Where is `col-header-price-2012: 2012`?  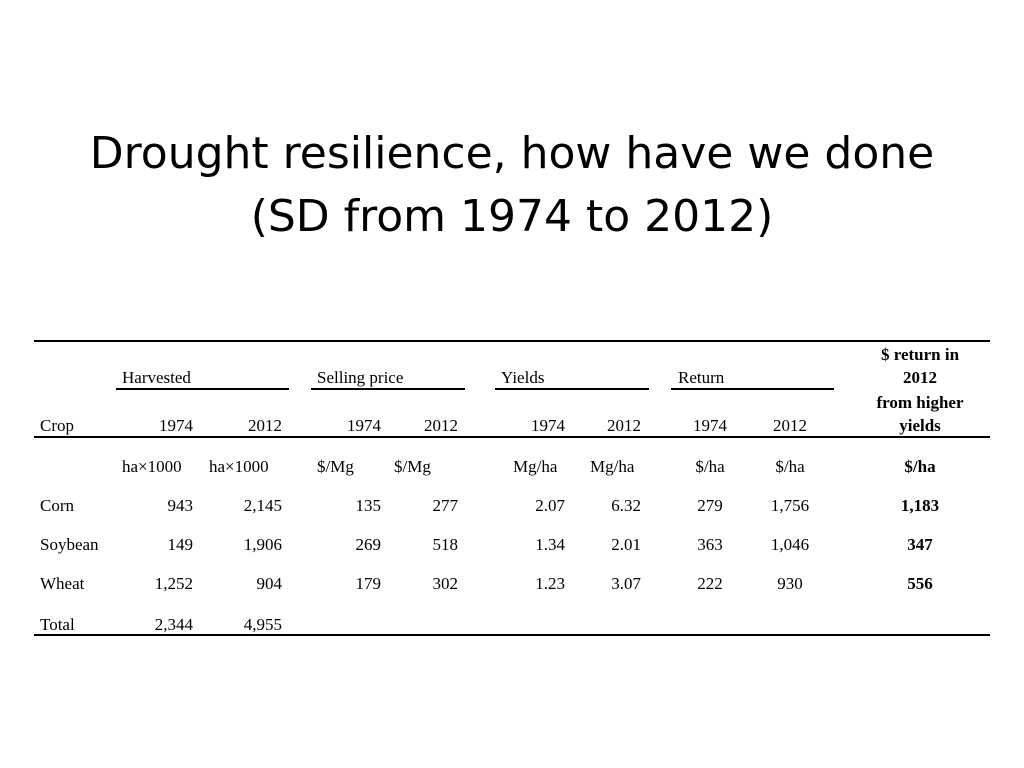 col-header-price-2012: 2012 is located at coordinates (441, 425).